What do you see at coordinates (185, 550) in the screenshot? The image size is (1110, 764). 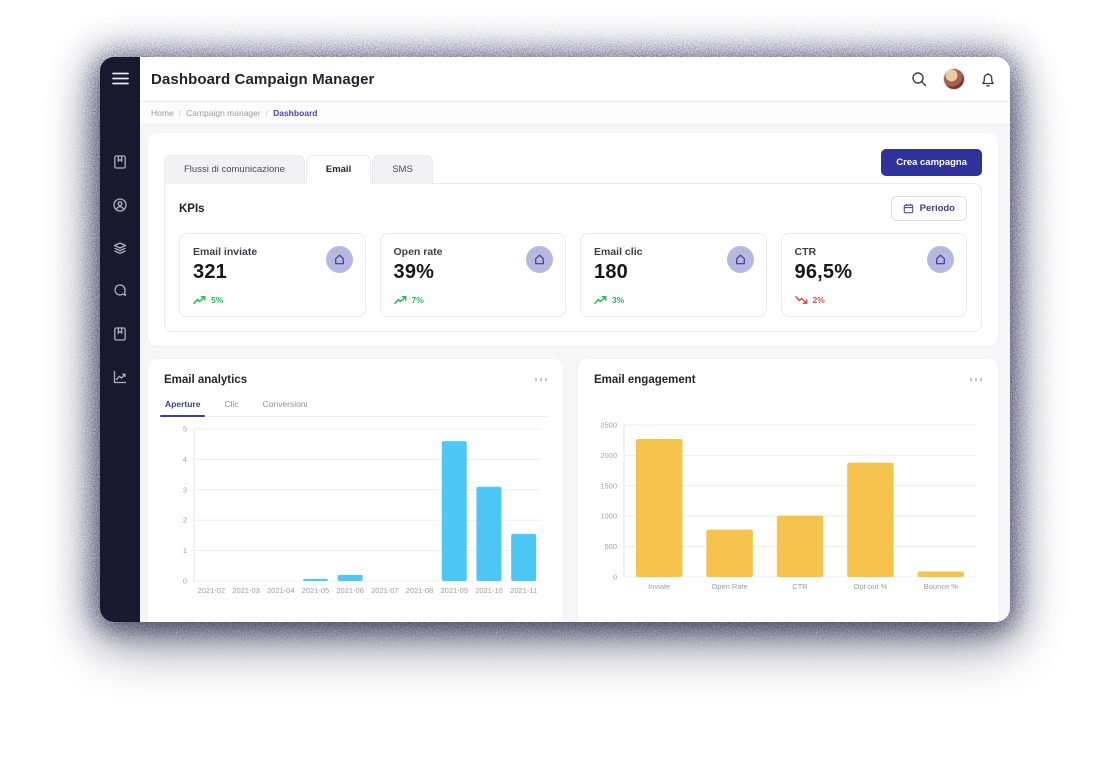 I see `svg-text: 1` at bounding box center [185, 550].